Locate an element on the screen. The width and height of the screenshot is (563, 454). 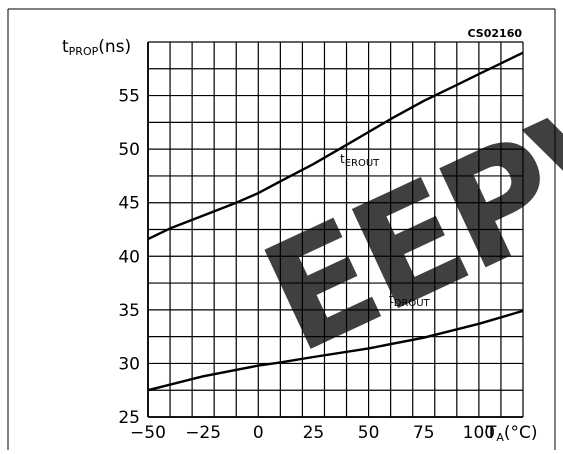
y-tick-label: 35 is located at coordinates (129, 311).